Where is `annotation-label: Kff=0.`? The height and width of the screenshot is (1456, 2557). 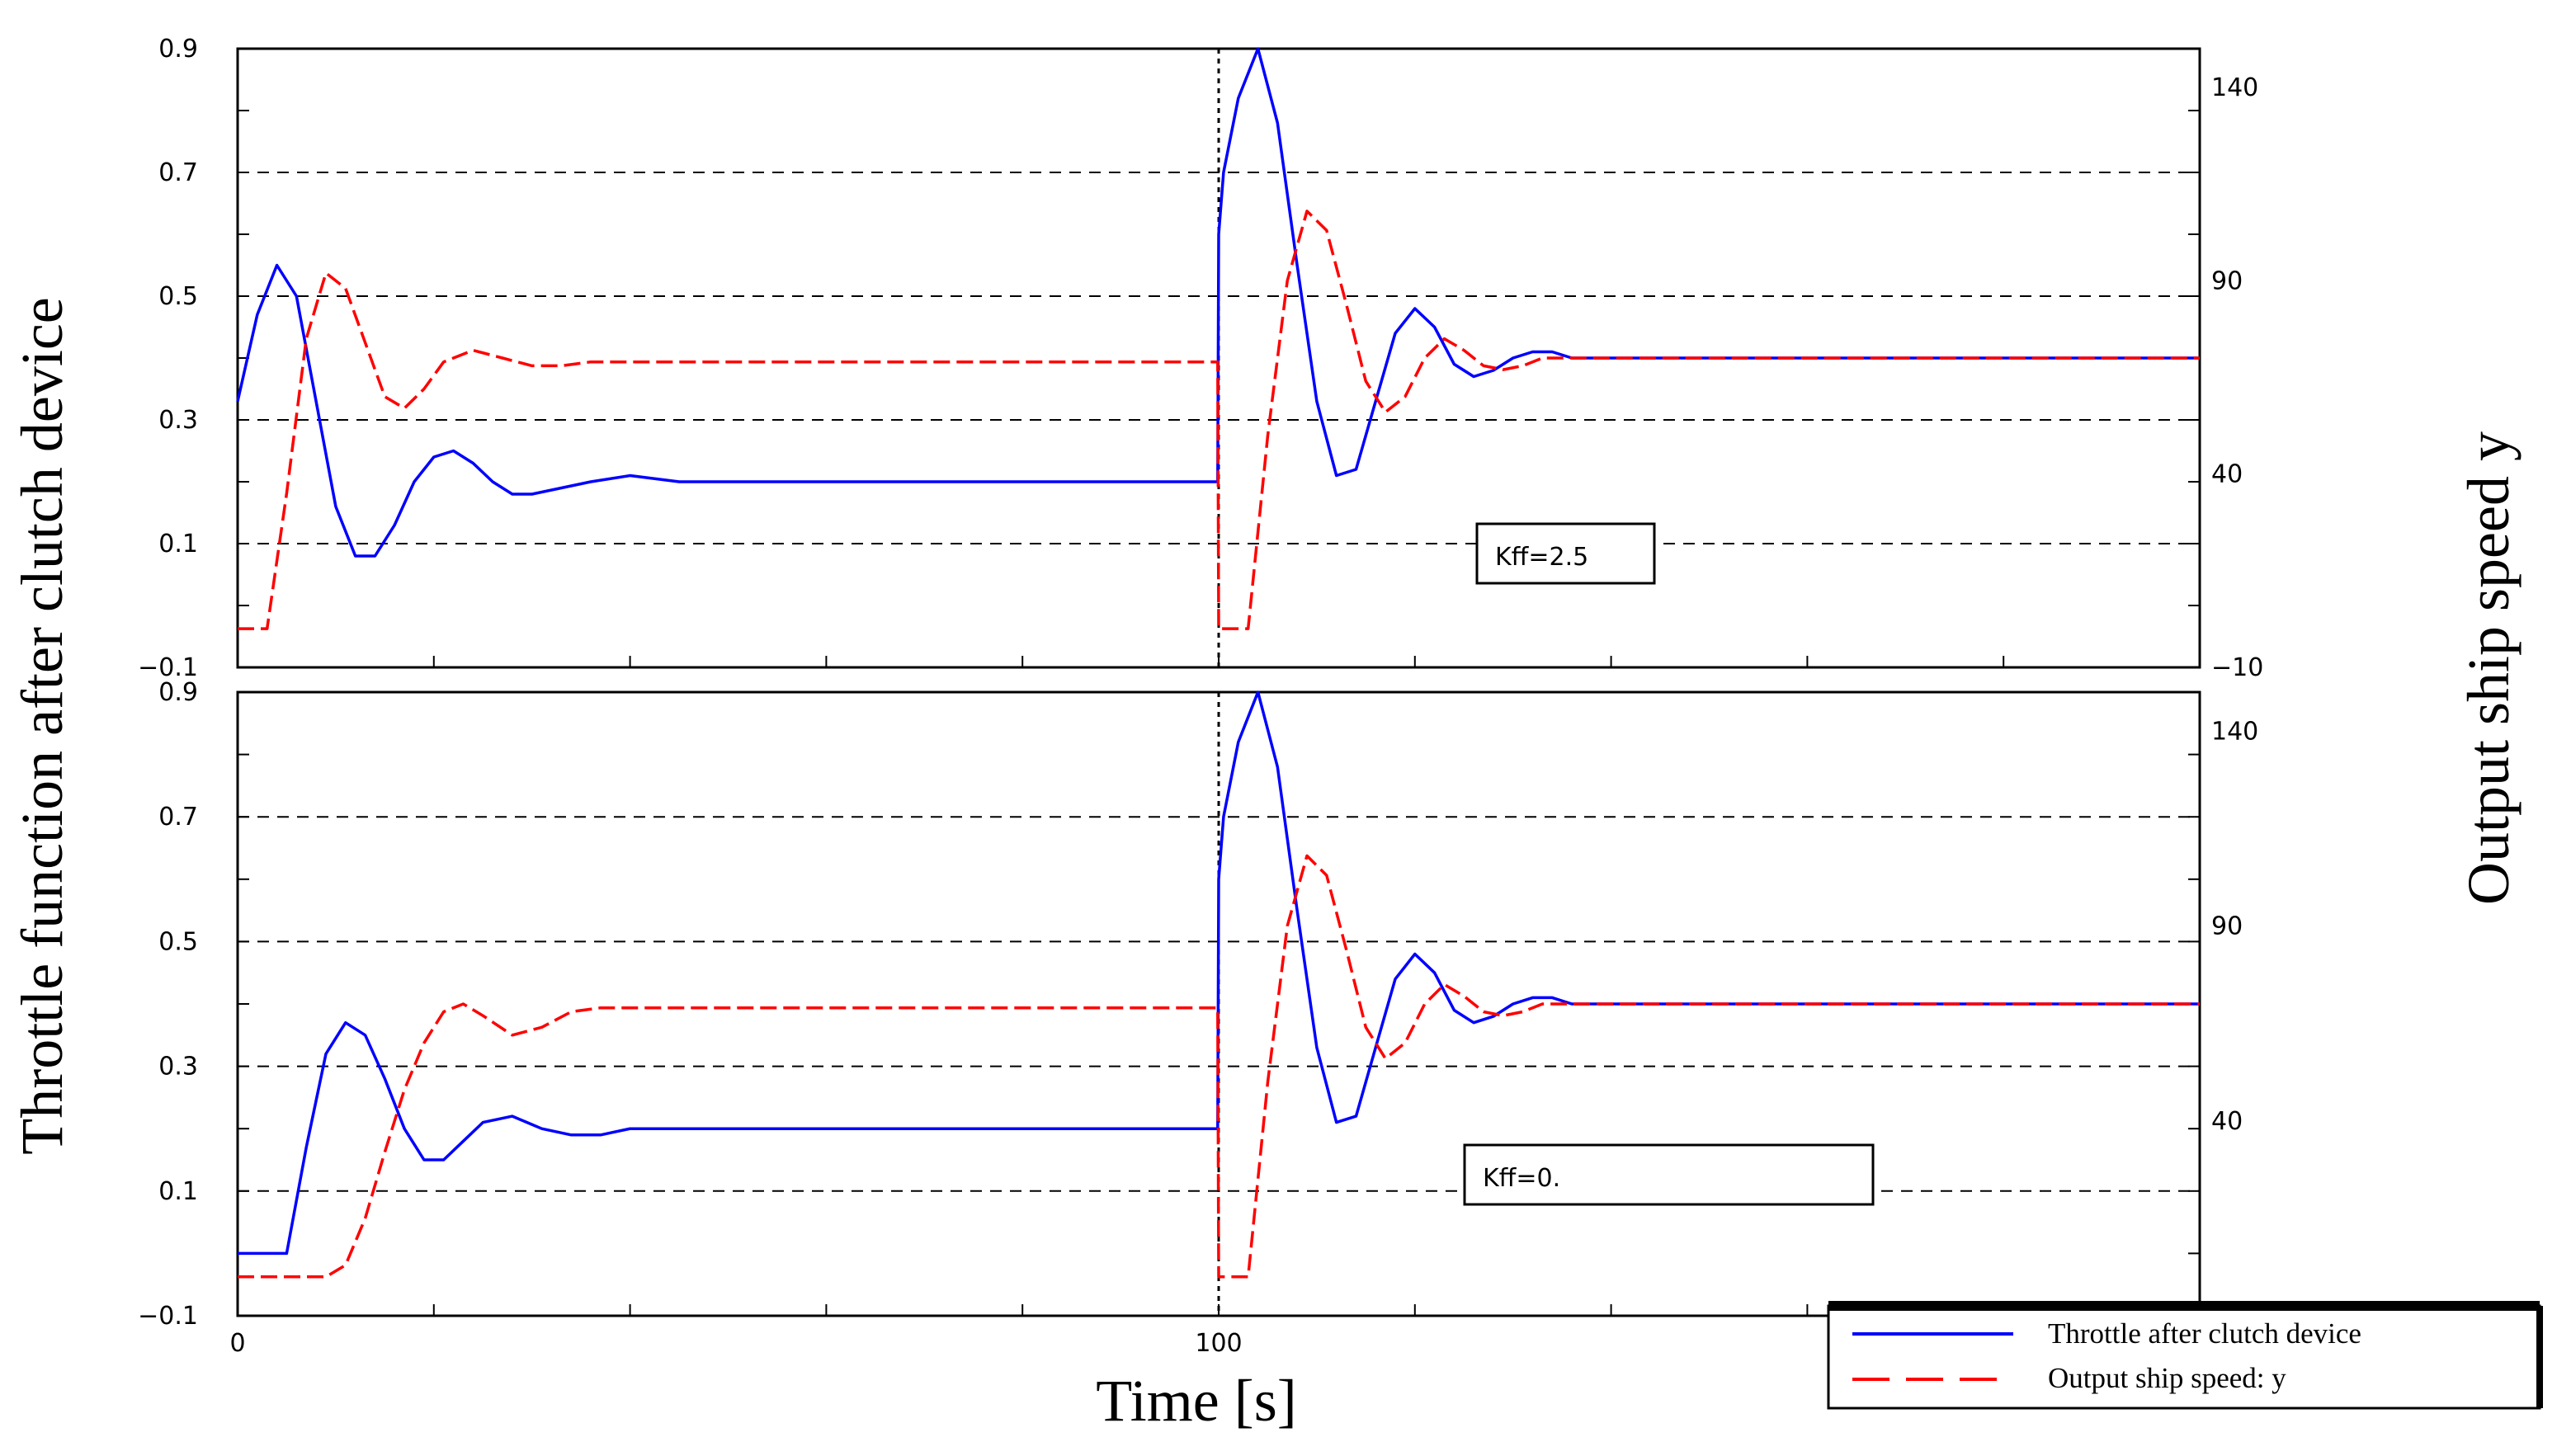
annotation-label: Kff=0. is located at coordinates (1521, 1178).